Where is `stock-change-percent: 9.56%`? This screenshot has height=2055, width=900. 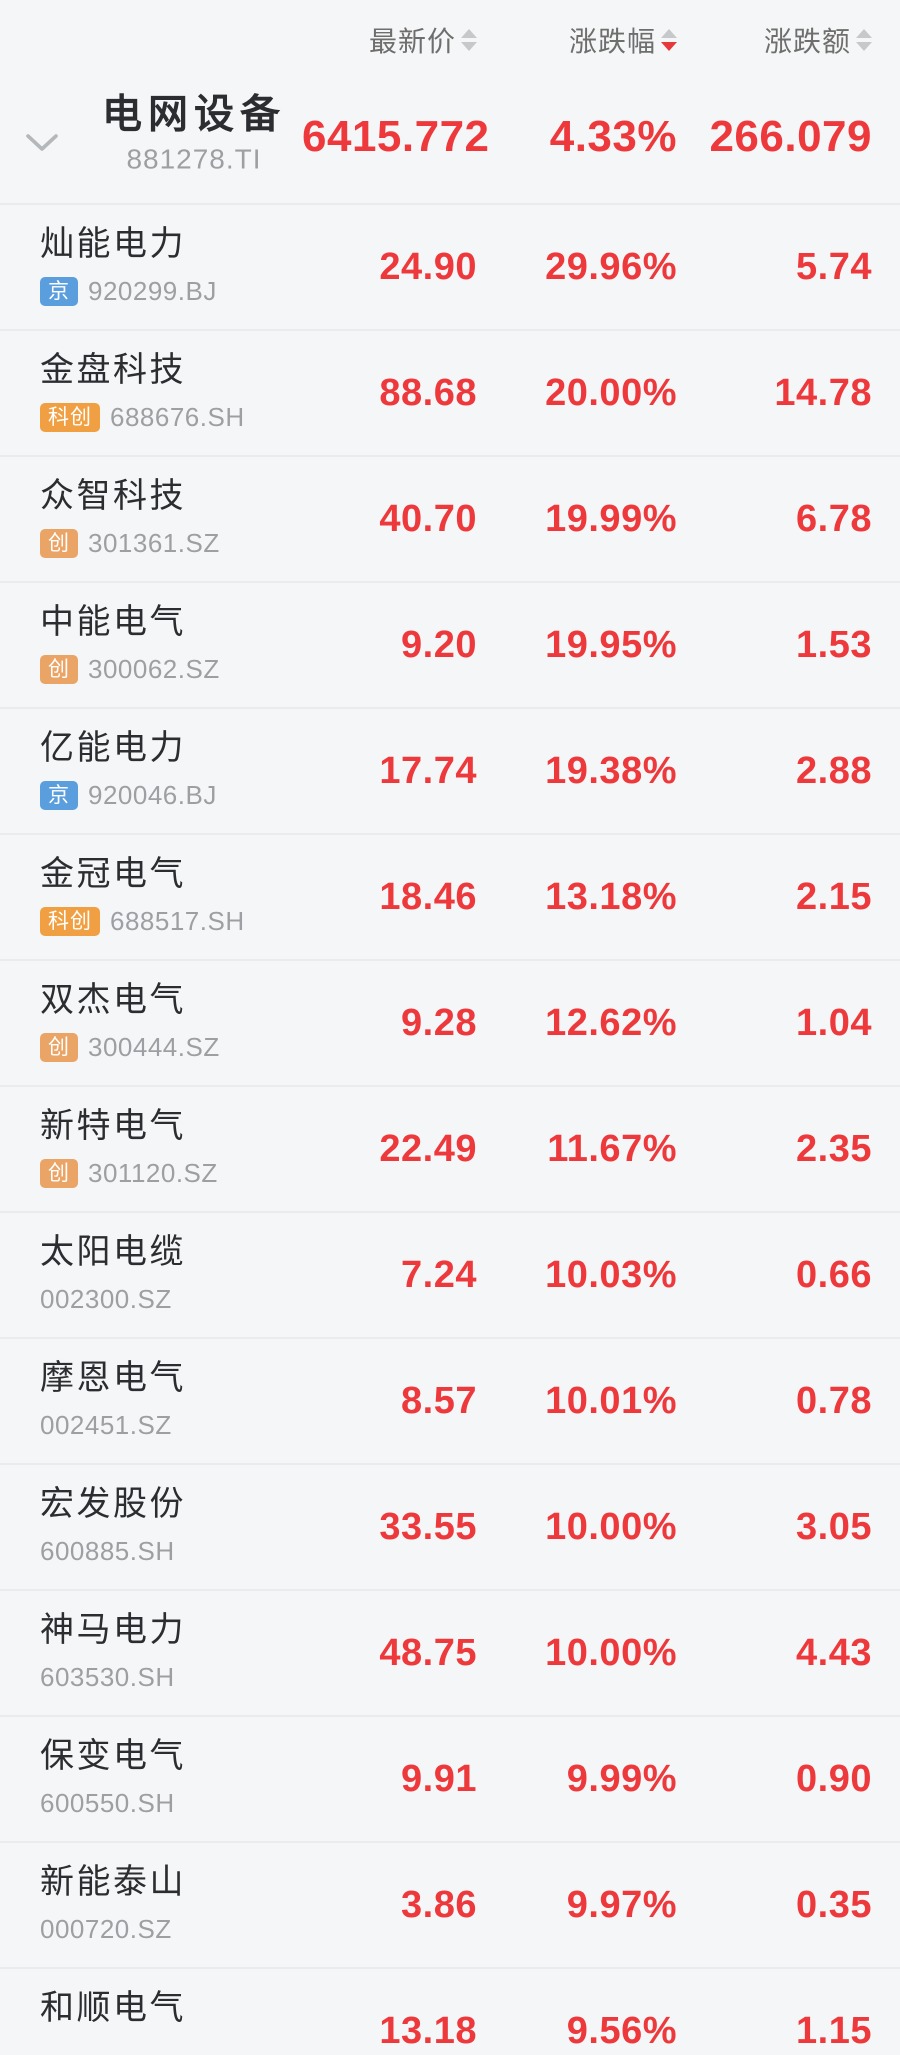
stock-change-percent: 9.56% is located at coordinates (621, 2030).